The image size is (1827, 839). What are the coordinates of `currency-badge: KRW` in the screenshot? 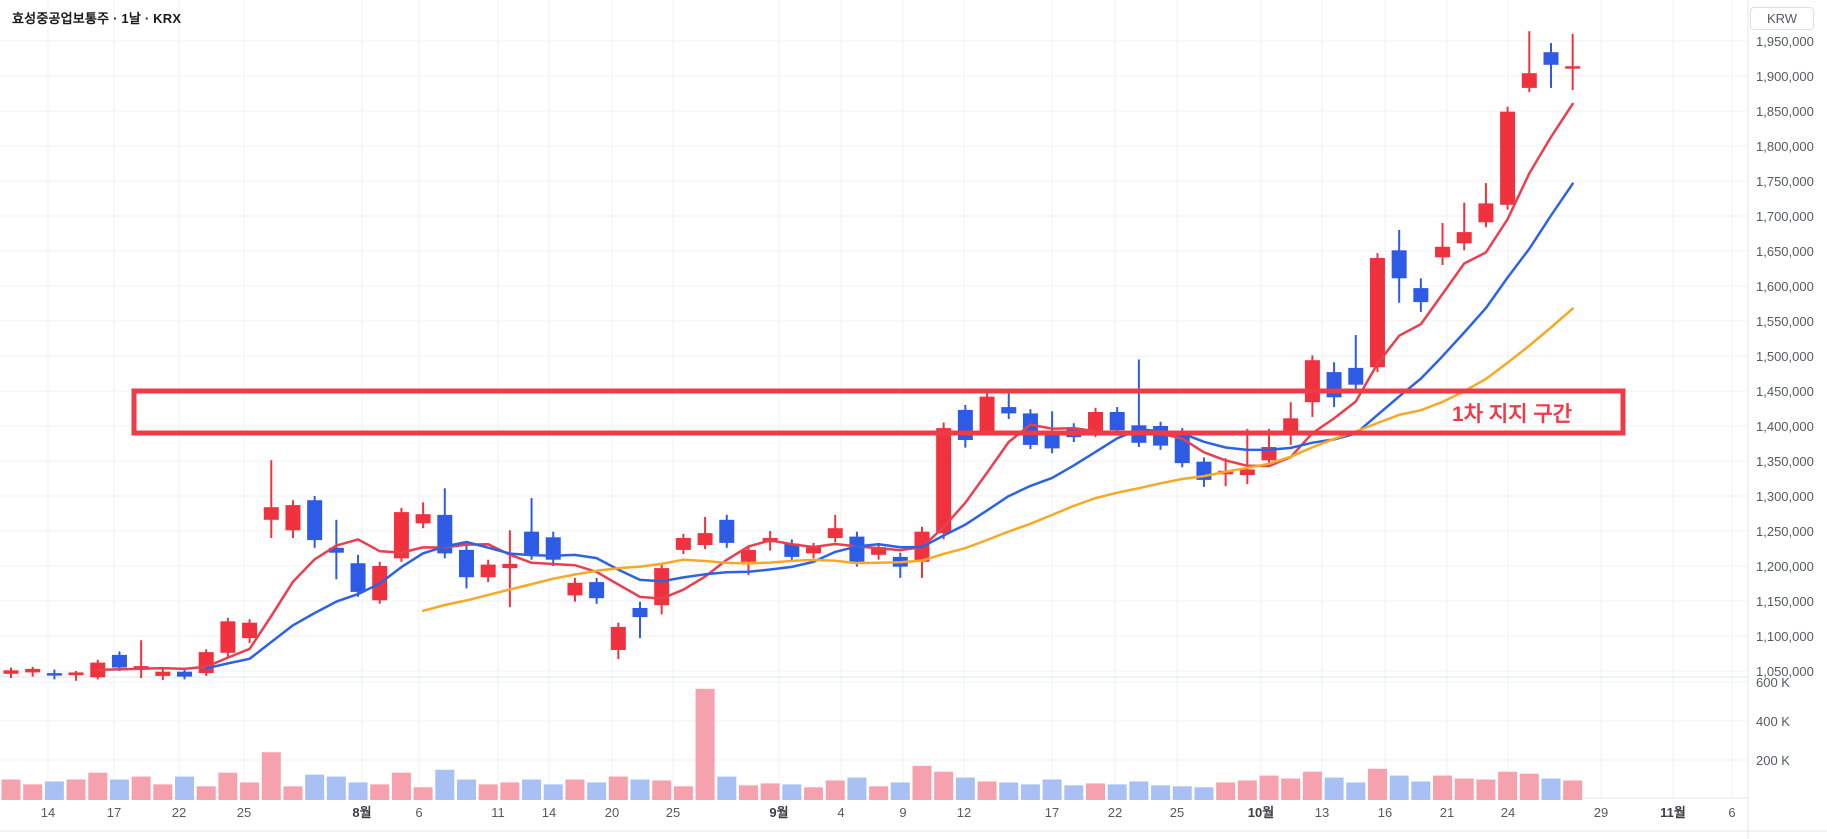 It's located at (1782, 18).